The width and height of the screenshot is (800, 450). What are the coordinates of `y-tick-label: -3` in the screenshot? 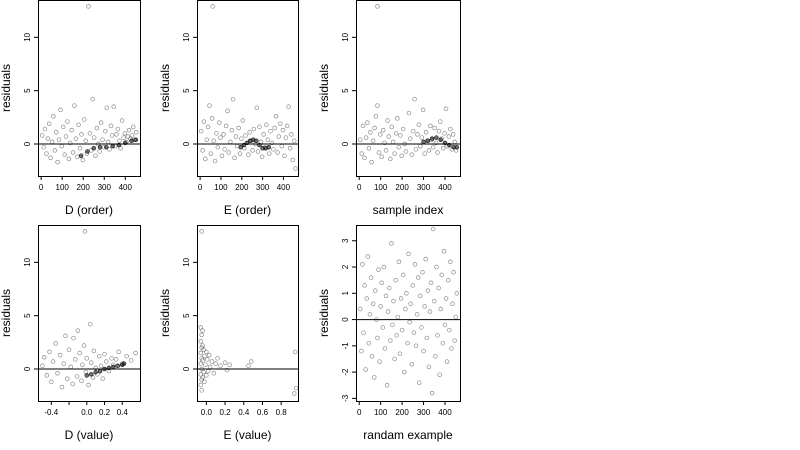 It's located at (345, 398).